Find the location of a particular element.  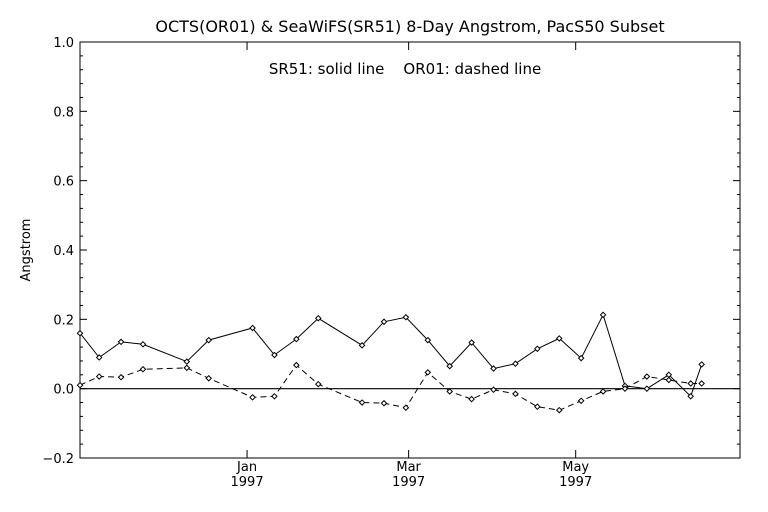

y-axis-label: Angstrom is located at coordinates (26, 250).